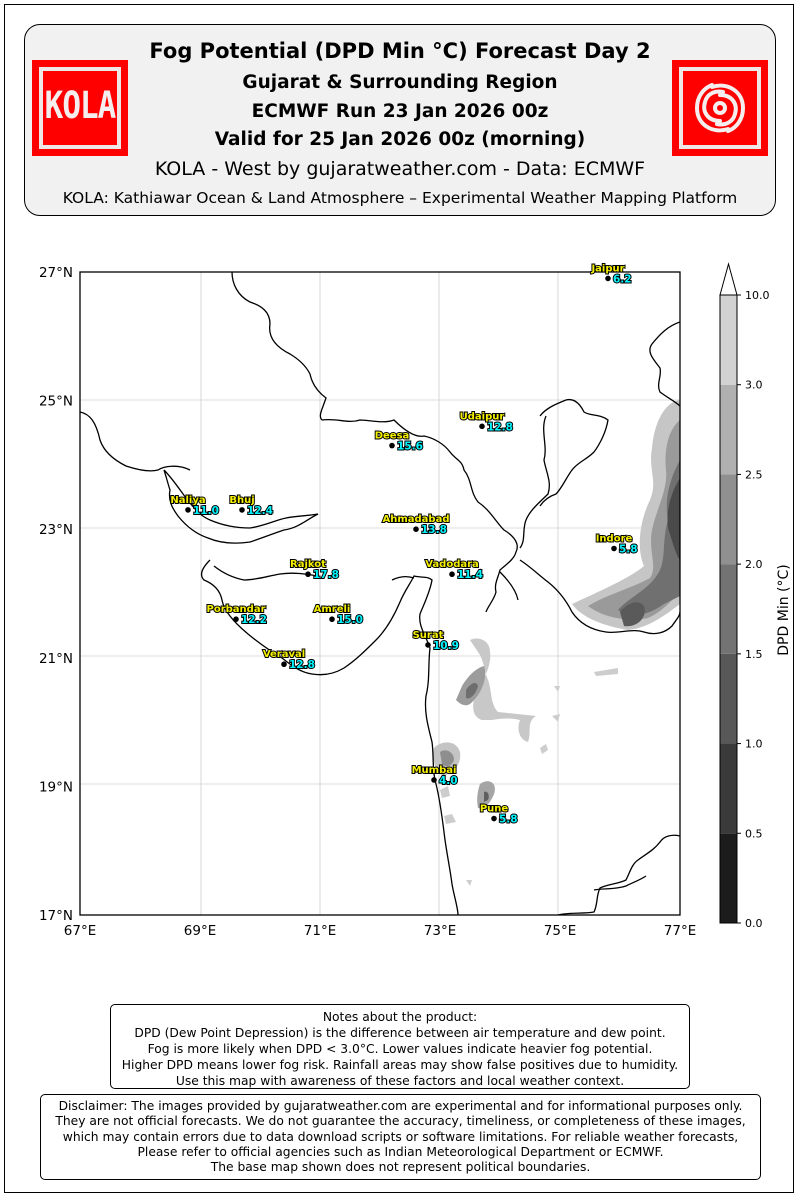 The image size is (800, 1200). Describe the element at coordinates (400, 139) in the screenshot. I see `valid-time-label: Valid for 25 Jan 2026 00z (morning)` at that location.